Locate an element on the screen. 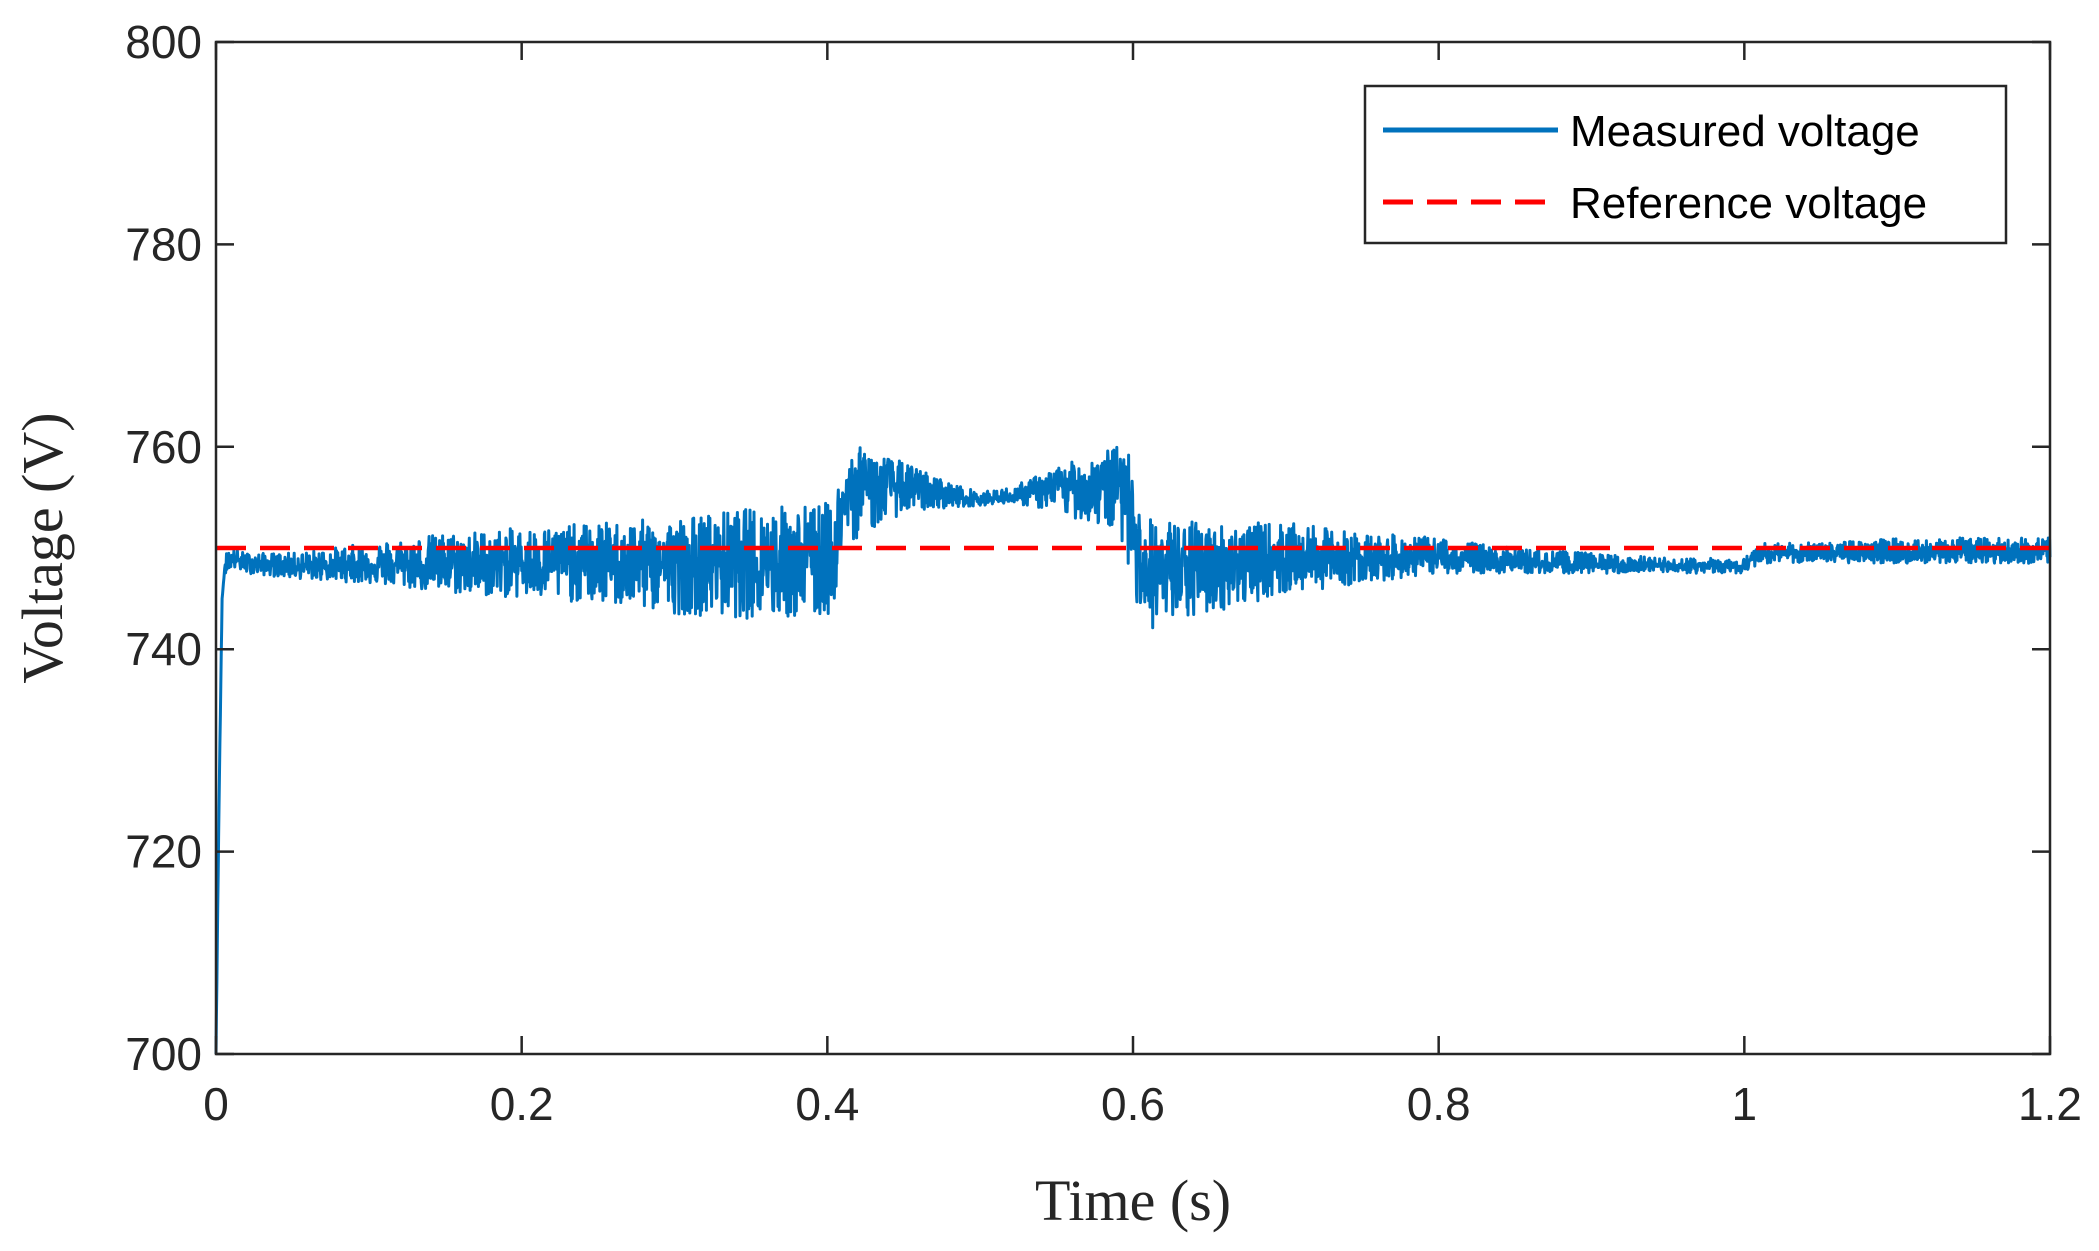  y-tick-label: 700 is located at coordinates (163, 1054).